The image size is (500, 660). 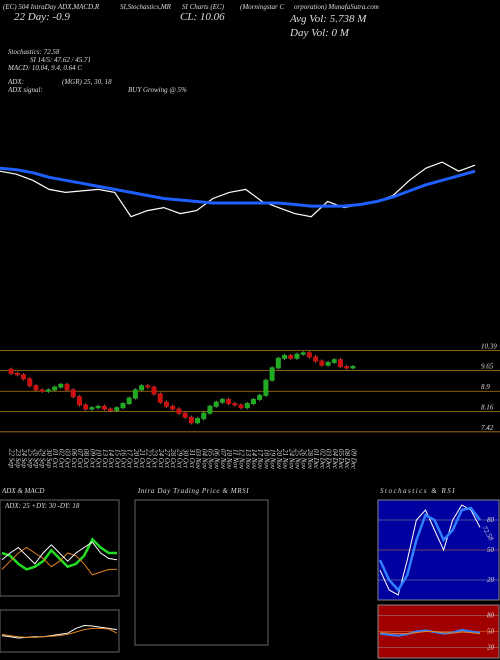 What do you see at coordinates (123, 459) in the screenshot?
I see `x-tick-label: 16 Oct` at bounding box center [123, 459].